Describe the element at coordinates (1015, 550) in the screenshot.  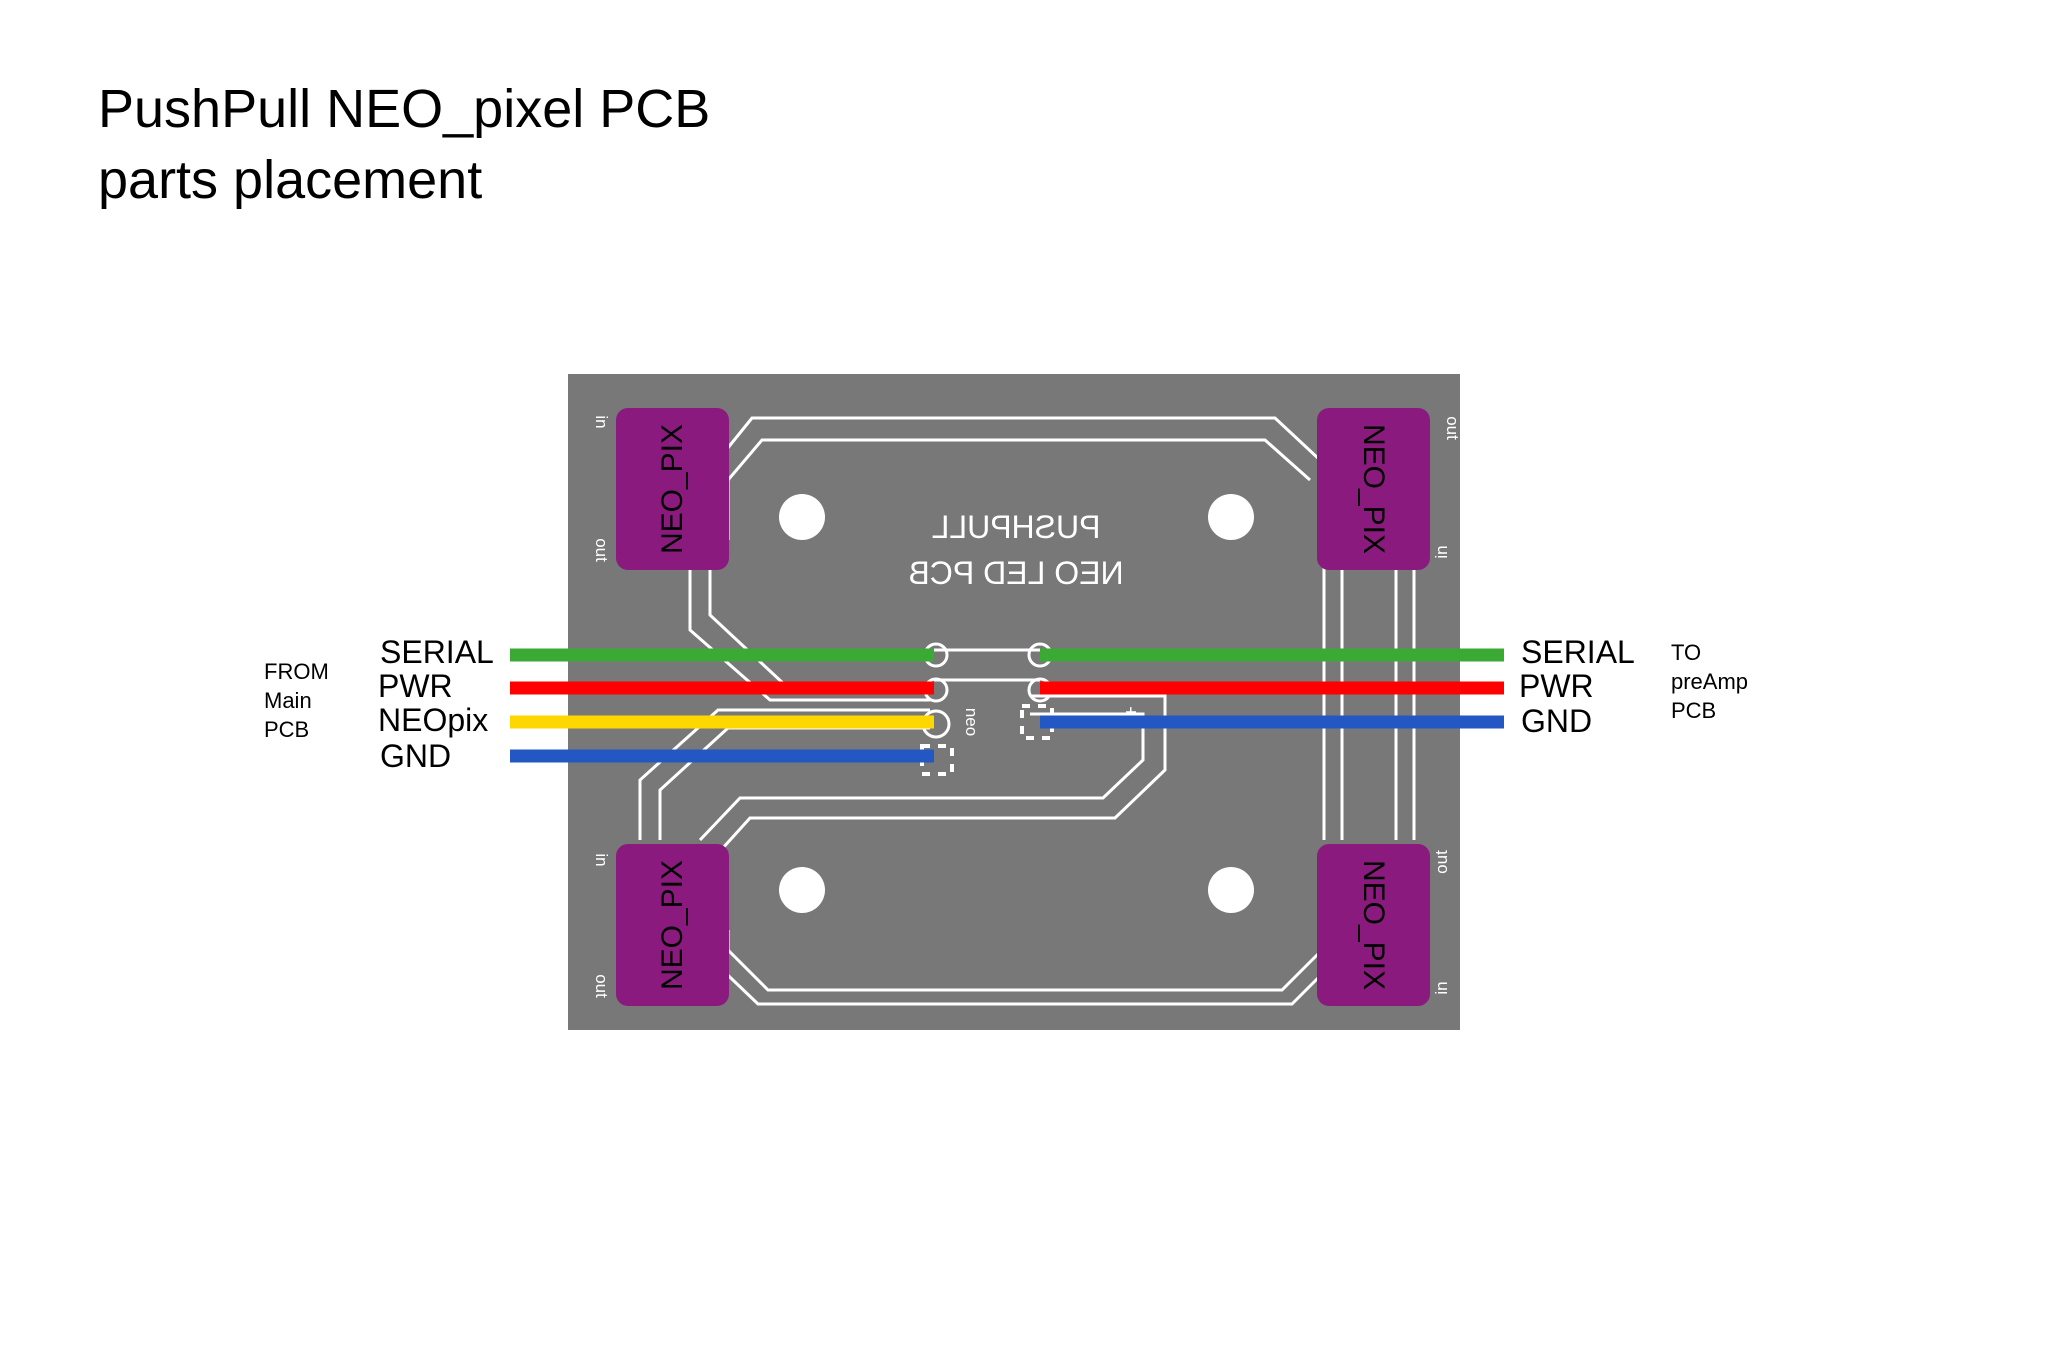
I see `silkscreen-text: PUSHPULL NEO LED PCB` at that location.